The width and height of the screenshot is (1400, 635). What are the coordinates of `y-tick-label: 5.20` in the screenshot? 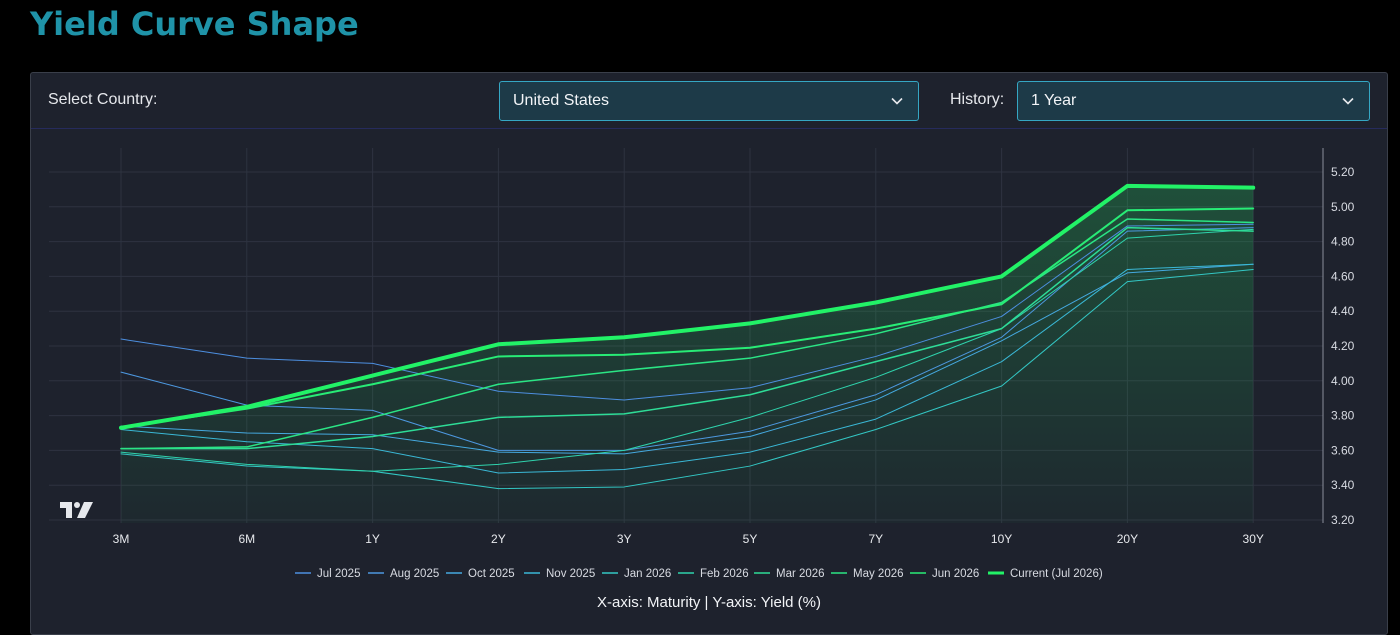 It's located at (1343, 172).